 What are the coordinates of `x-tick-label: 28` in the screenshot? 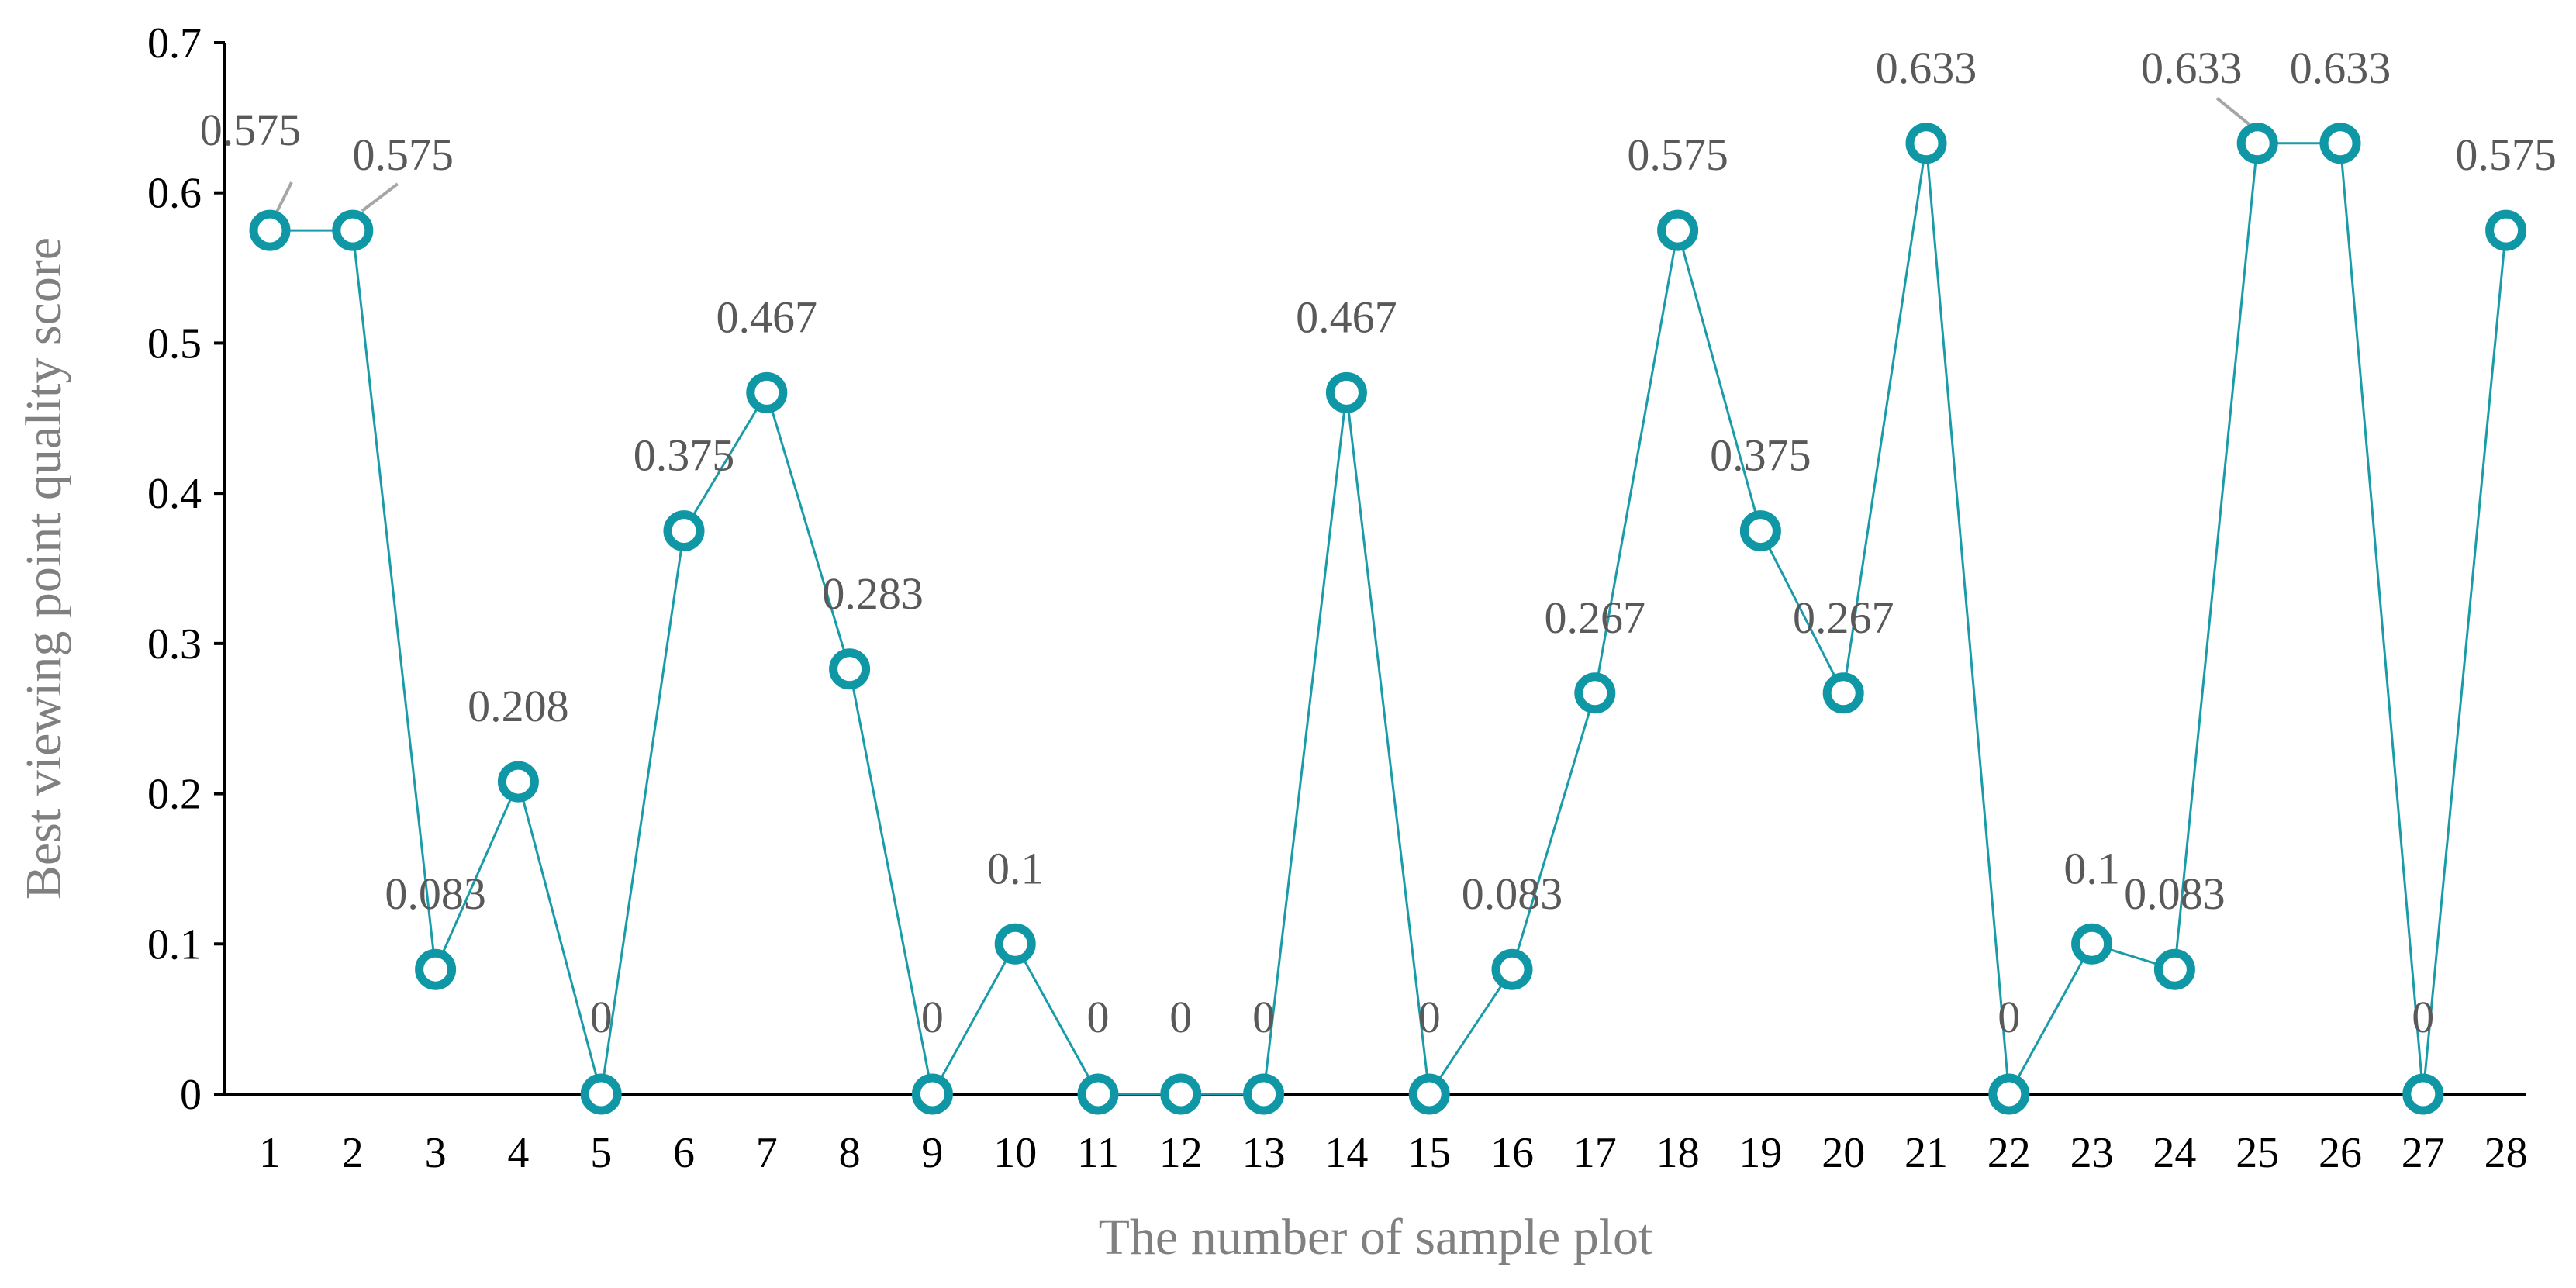 It's located at (2506, 1153).